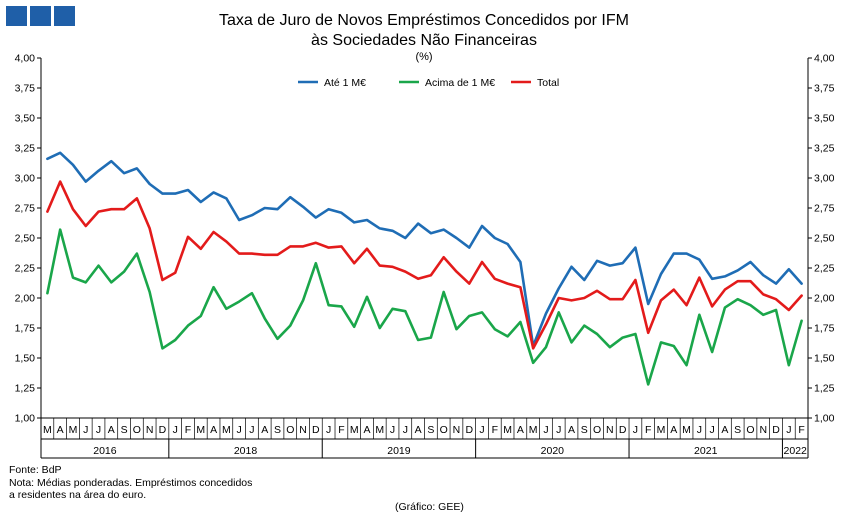 The image size is (851, 520). I want to click on y-tick-label-left: 1,50, so click(25, 359).